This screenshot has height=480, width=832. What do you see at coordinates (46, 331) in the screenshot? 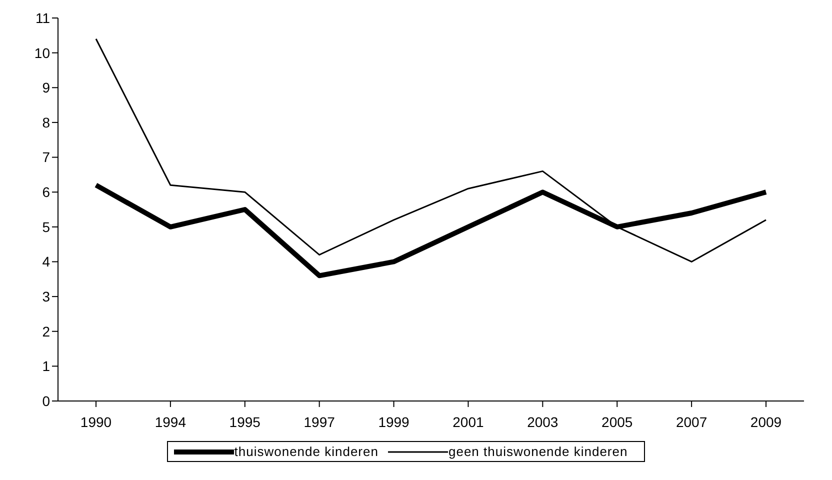
I see `y-tick-label: 2` at bounding box center [46, 331].